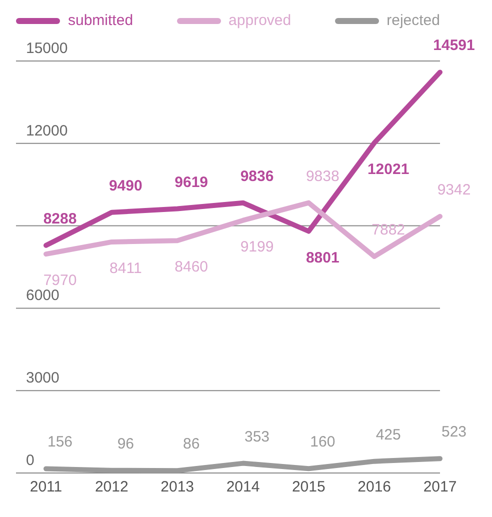 This screenshot has width=492, height=517. Describe the element at coordinates (388, 169) in the screenshot. I see `data-label: 12021` at that location.